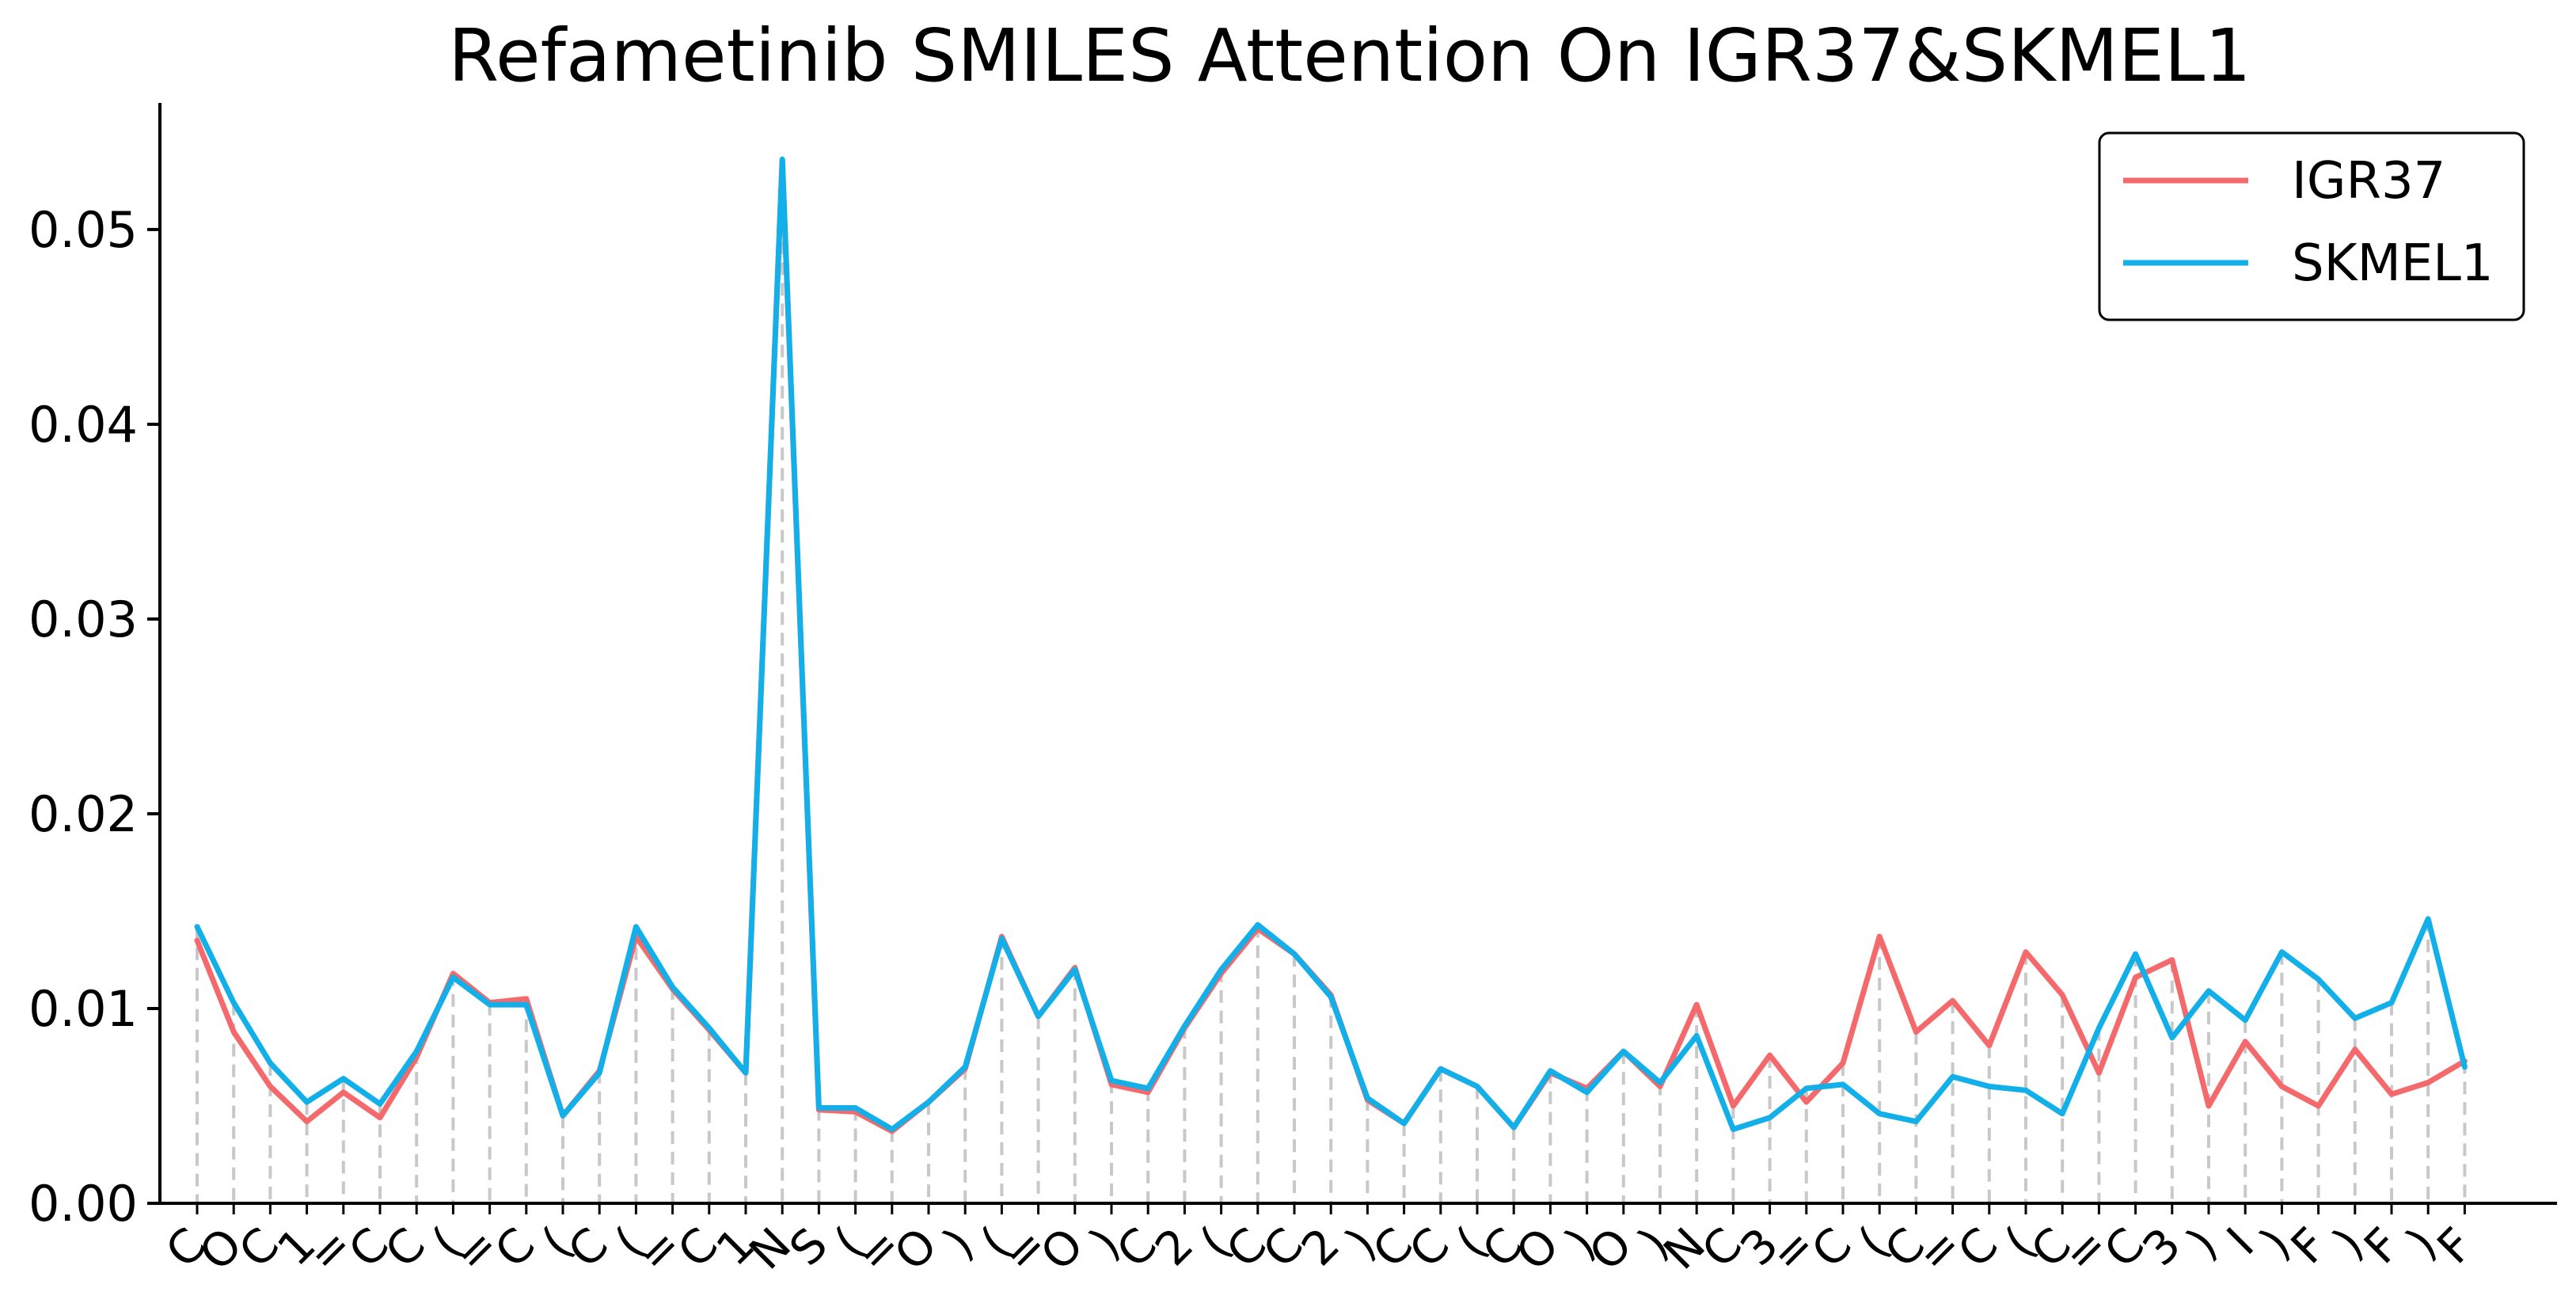 Image resolution: width=2576 pixels, height=1307 pixels. I want to click on y-tick-label: 0.02, so click(83, 814).